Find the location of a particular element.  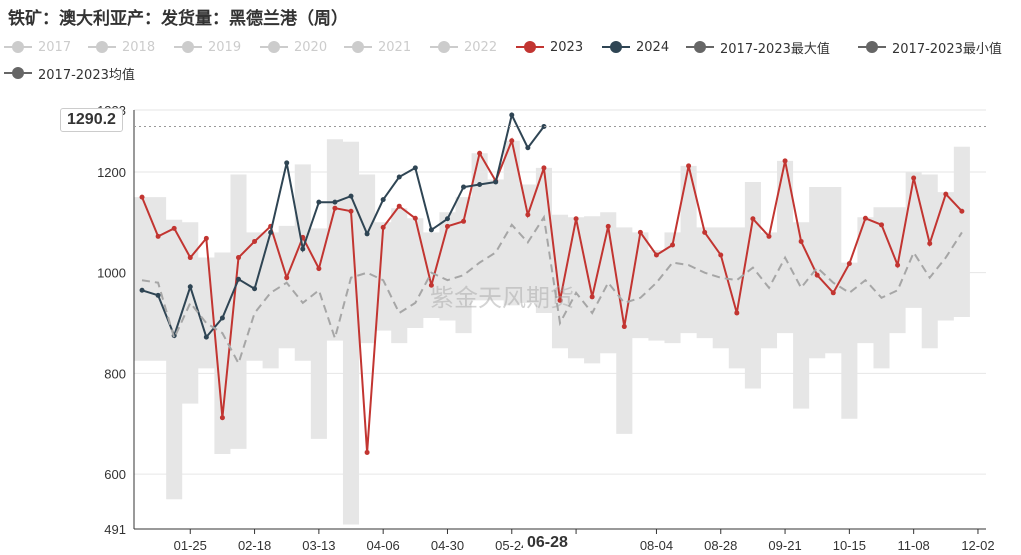

x-tick-label: 11-08 is located at coordinates (914, 545).